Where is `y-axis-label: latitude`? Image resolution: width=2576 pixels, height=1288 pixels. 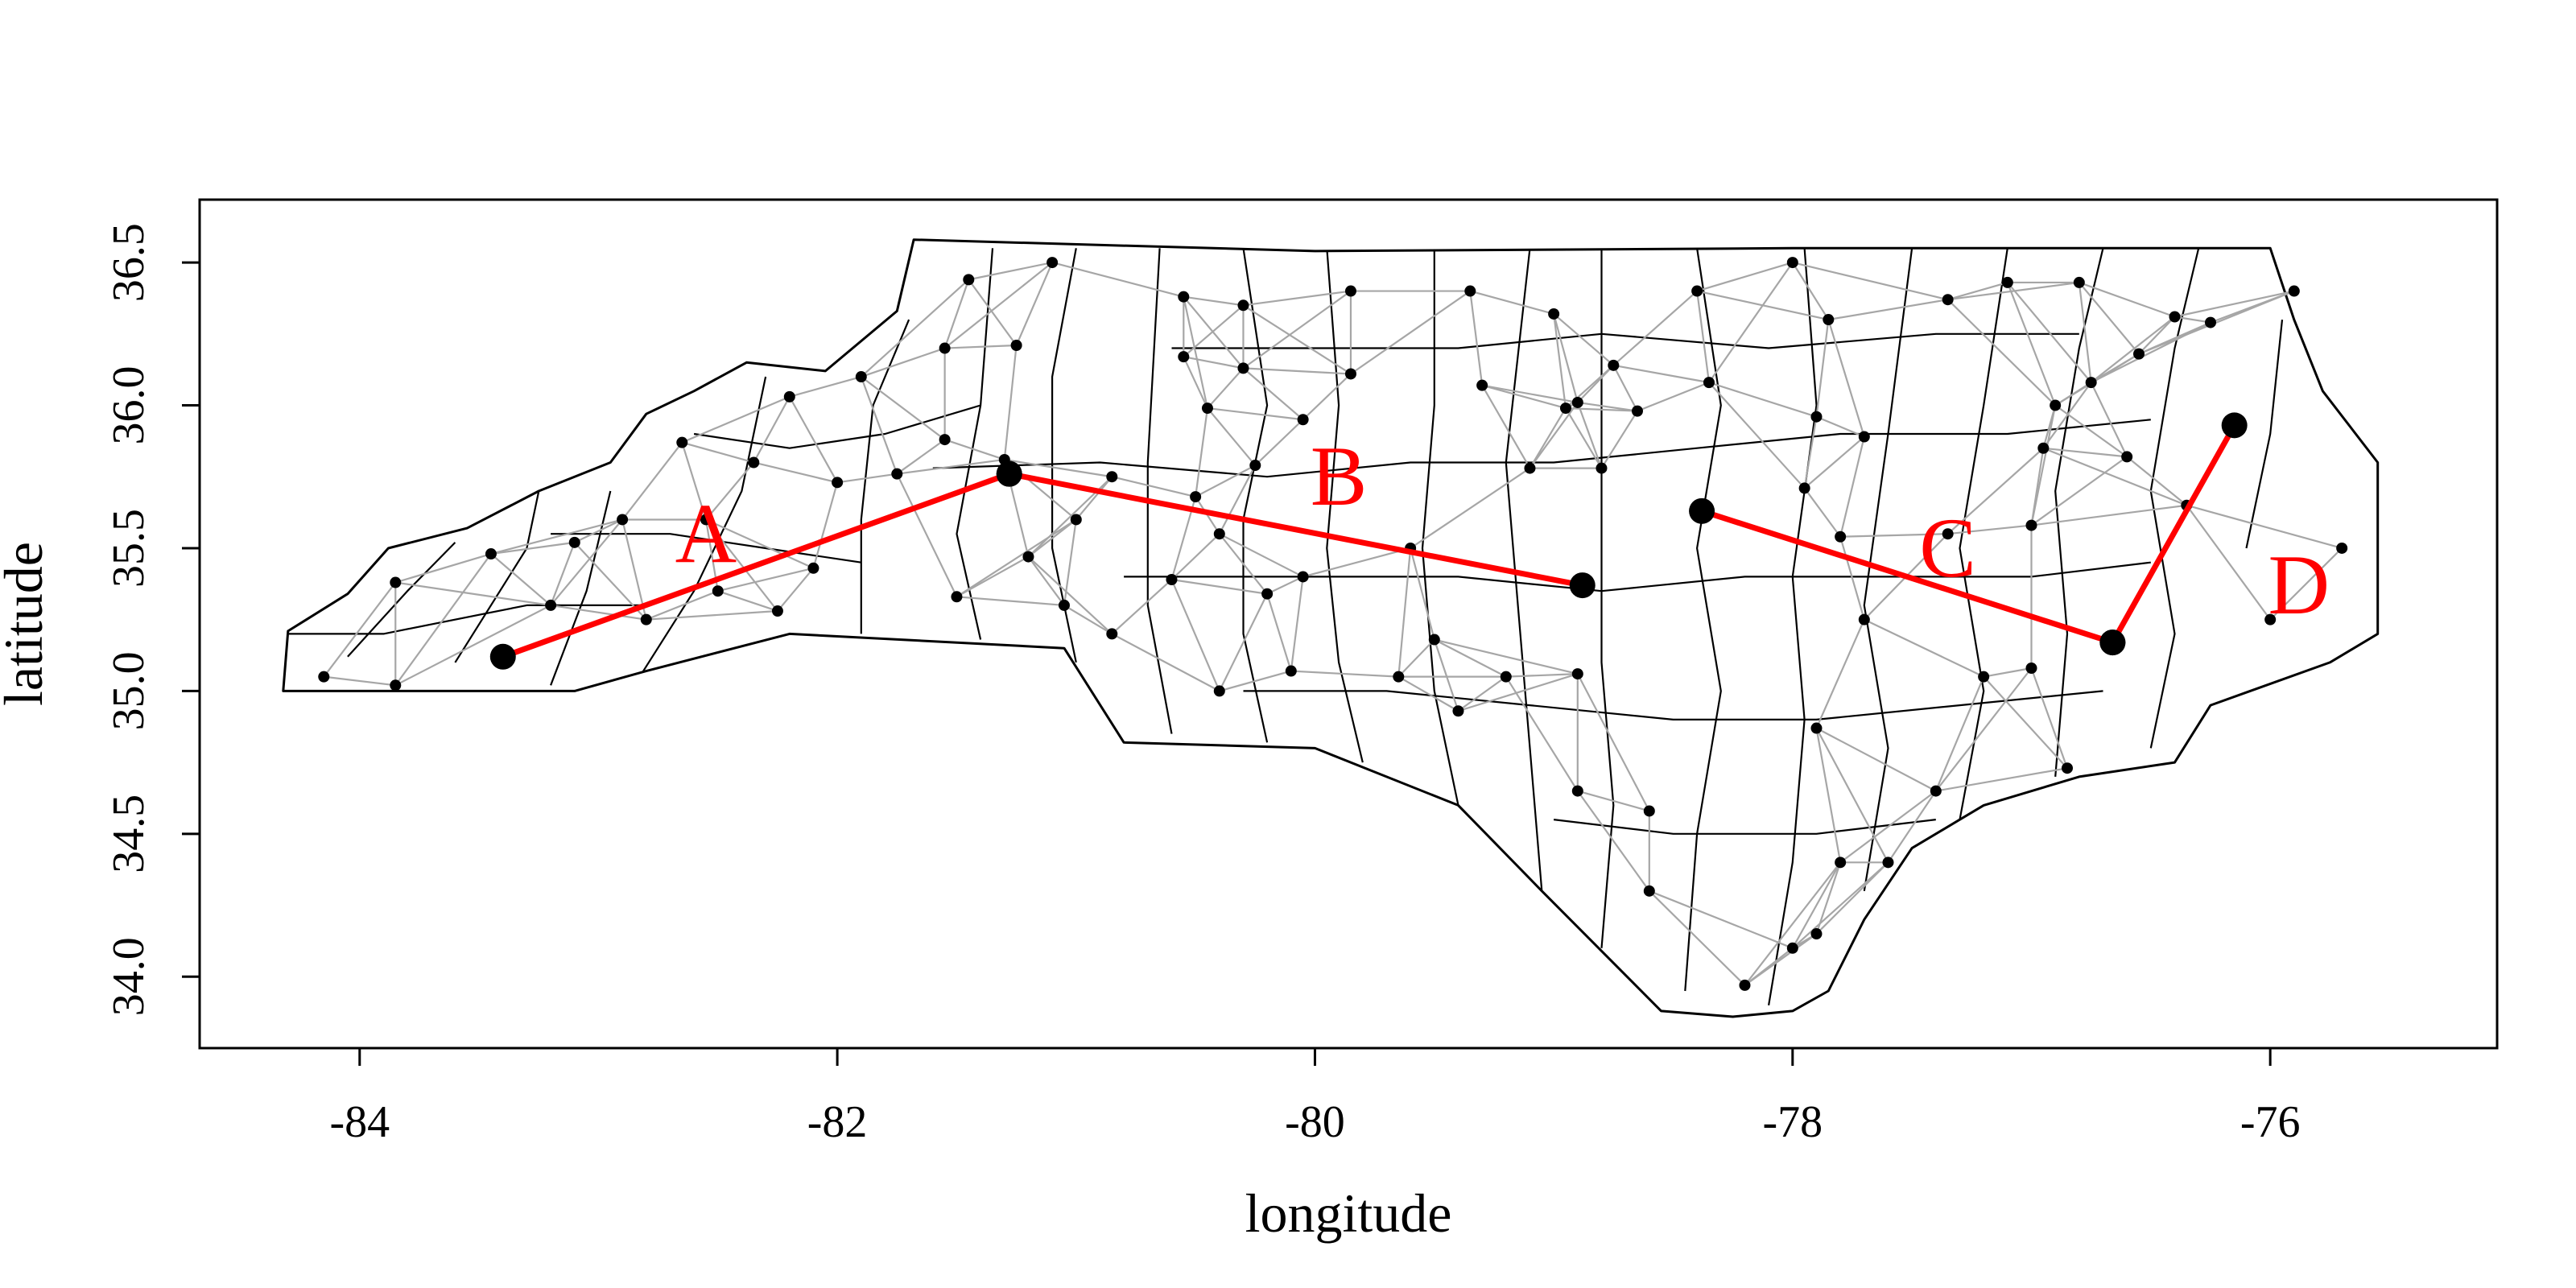
y-axis-label: latitude is located at coordinates (27, 624).